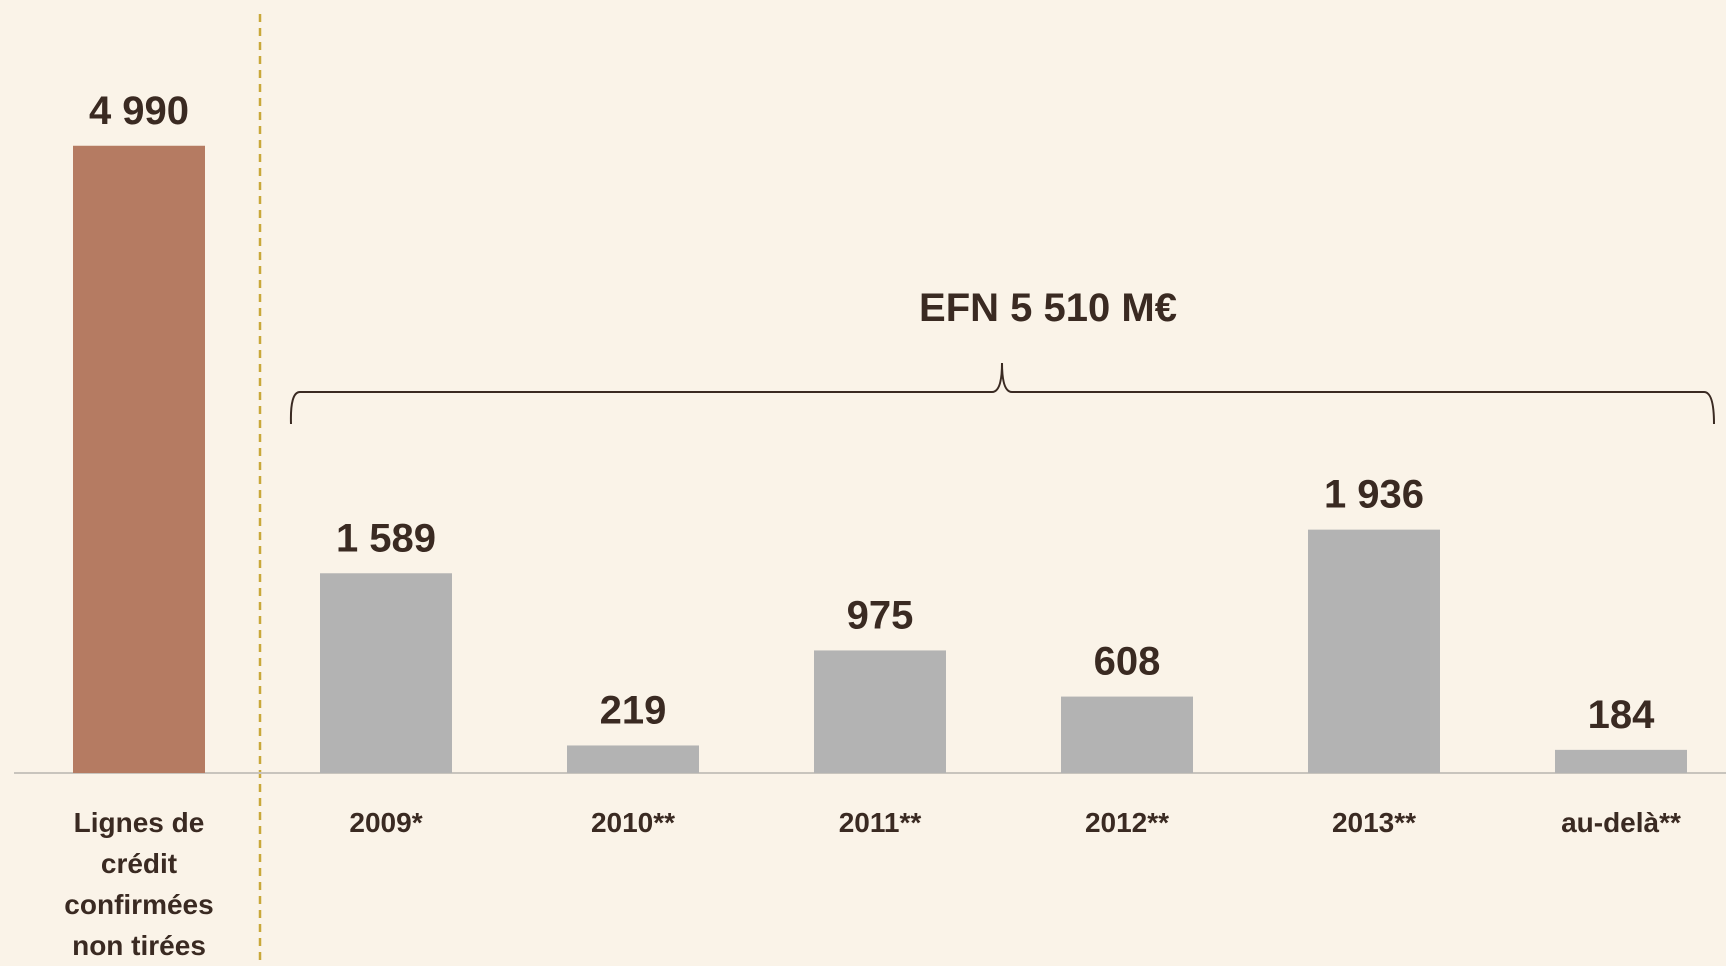 This screenshot has height=966, width=1726. What do you see at coordinates (633, 710) in the screenshot?
I see `value-label: 219` at bounding box center [633, 710].